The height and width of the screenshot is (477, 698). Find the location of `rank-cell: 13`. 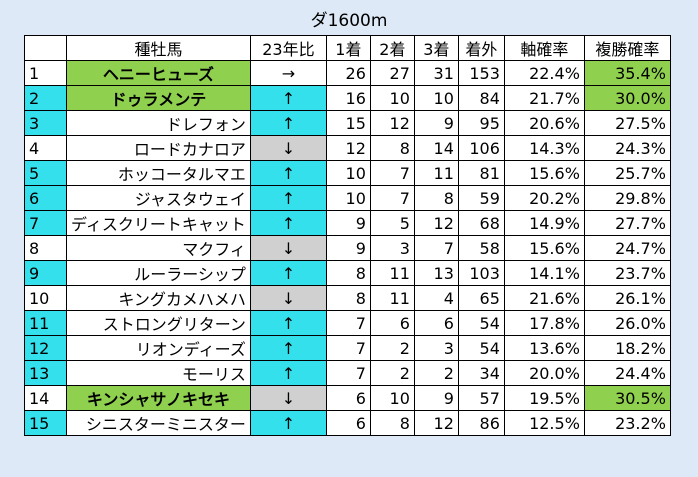

rank-cell: 13 is located at coordinates (45, 373).